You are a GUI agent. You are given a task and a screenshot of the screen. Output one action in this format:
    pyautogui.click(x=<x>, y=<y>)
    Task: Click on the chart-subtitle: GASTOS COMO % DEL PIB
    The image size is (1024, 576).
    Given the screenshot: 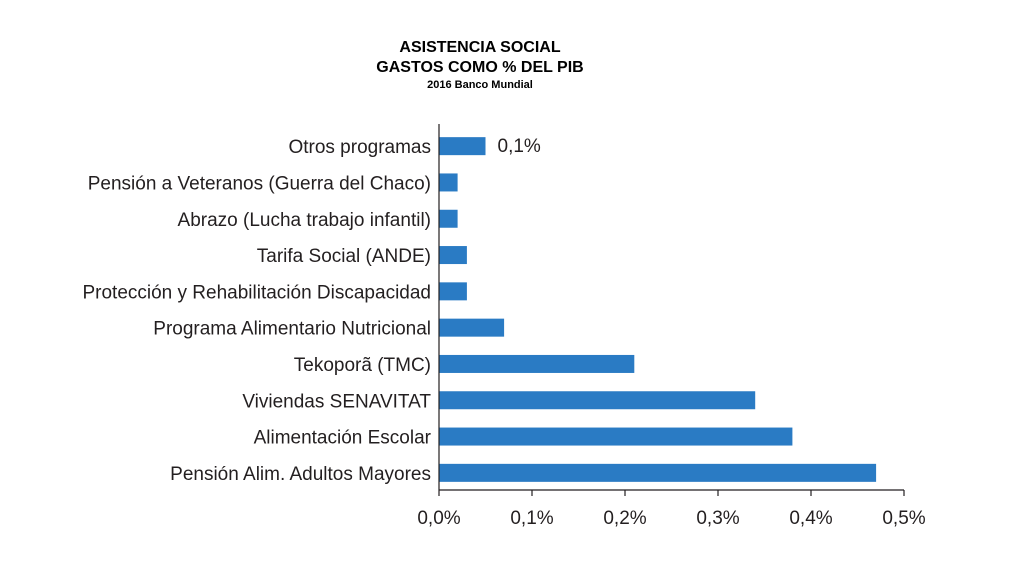 What is the action you would take?
    pyautogui.click(x=480, y=67)
    